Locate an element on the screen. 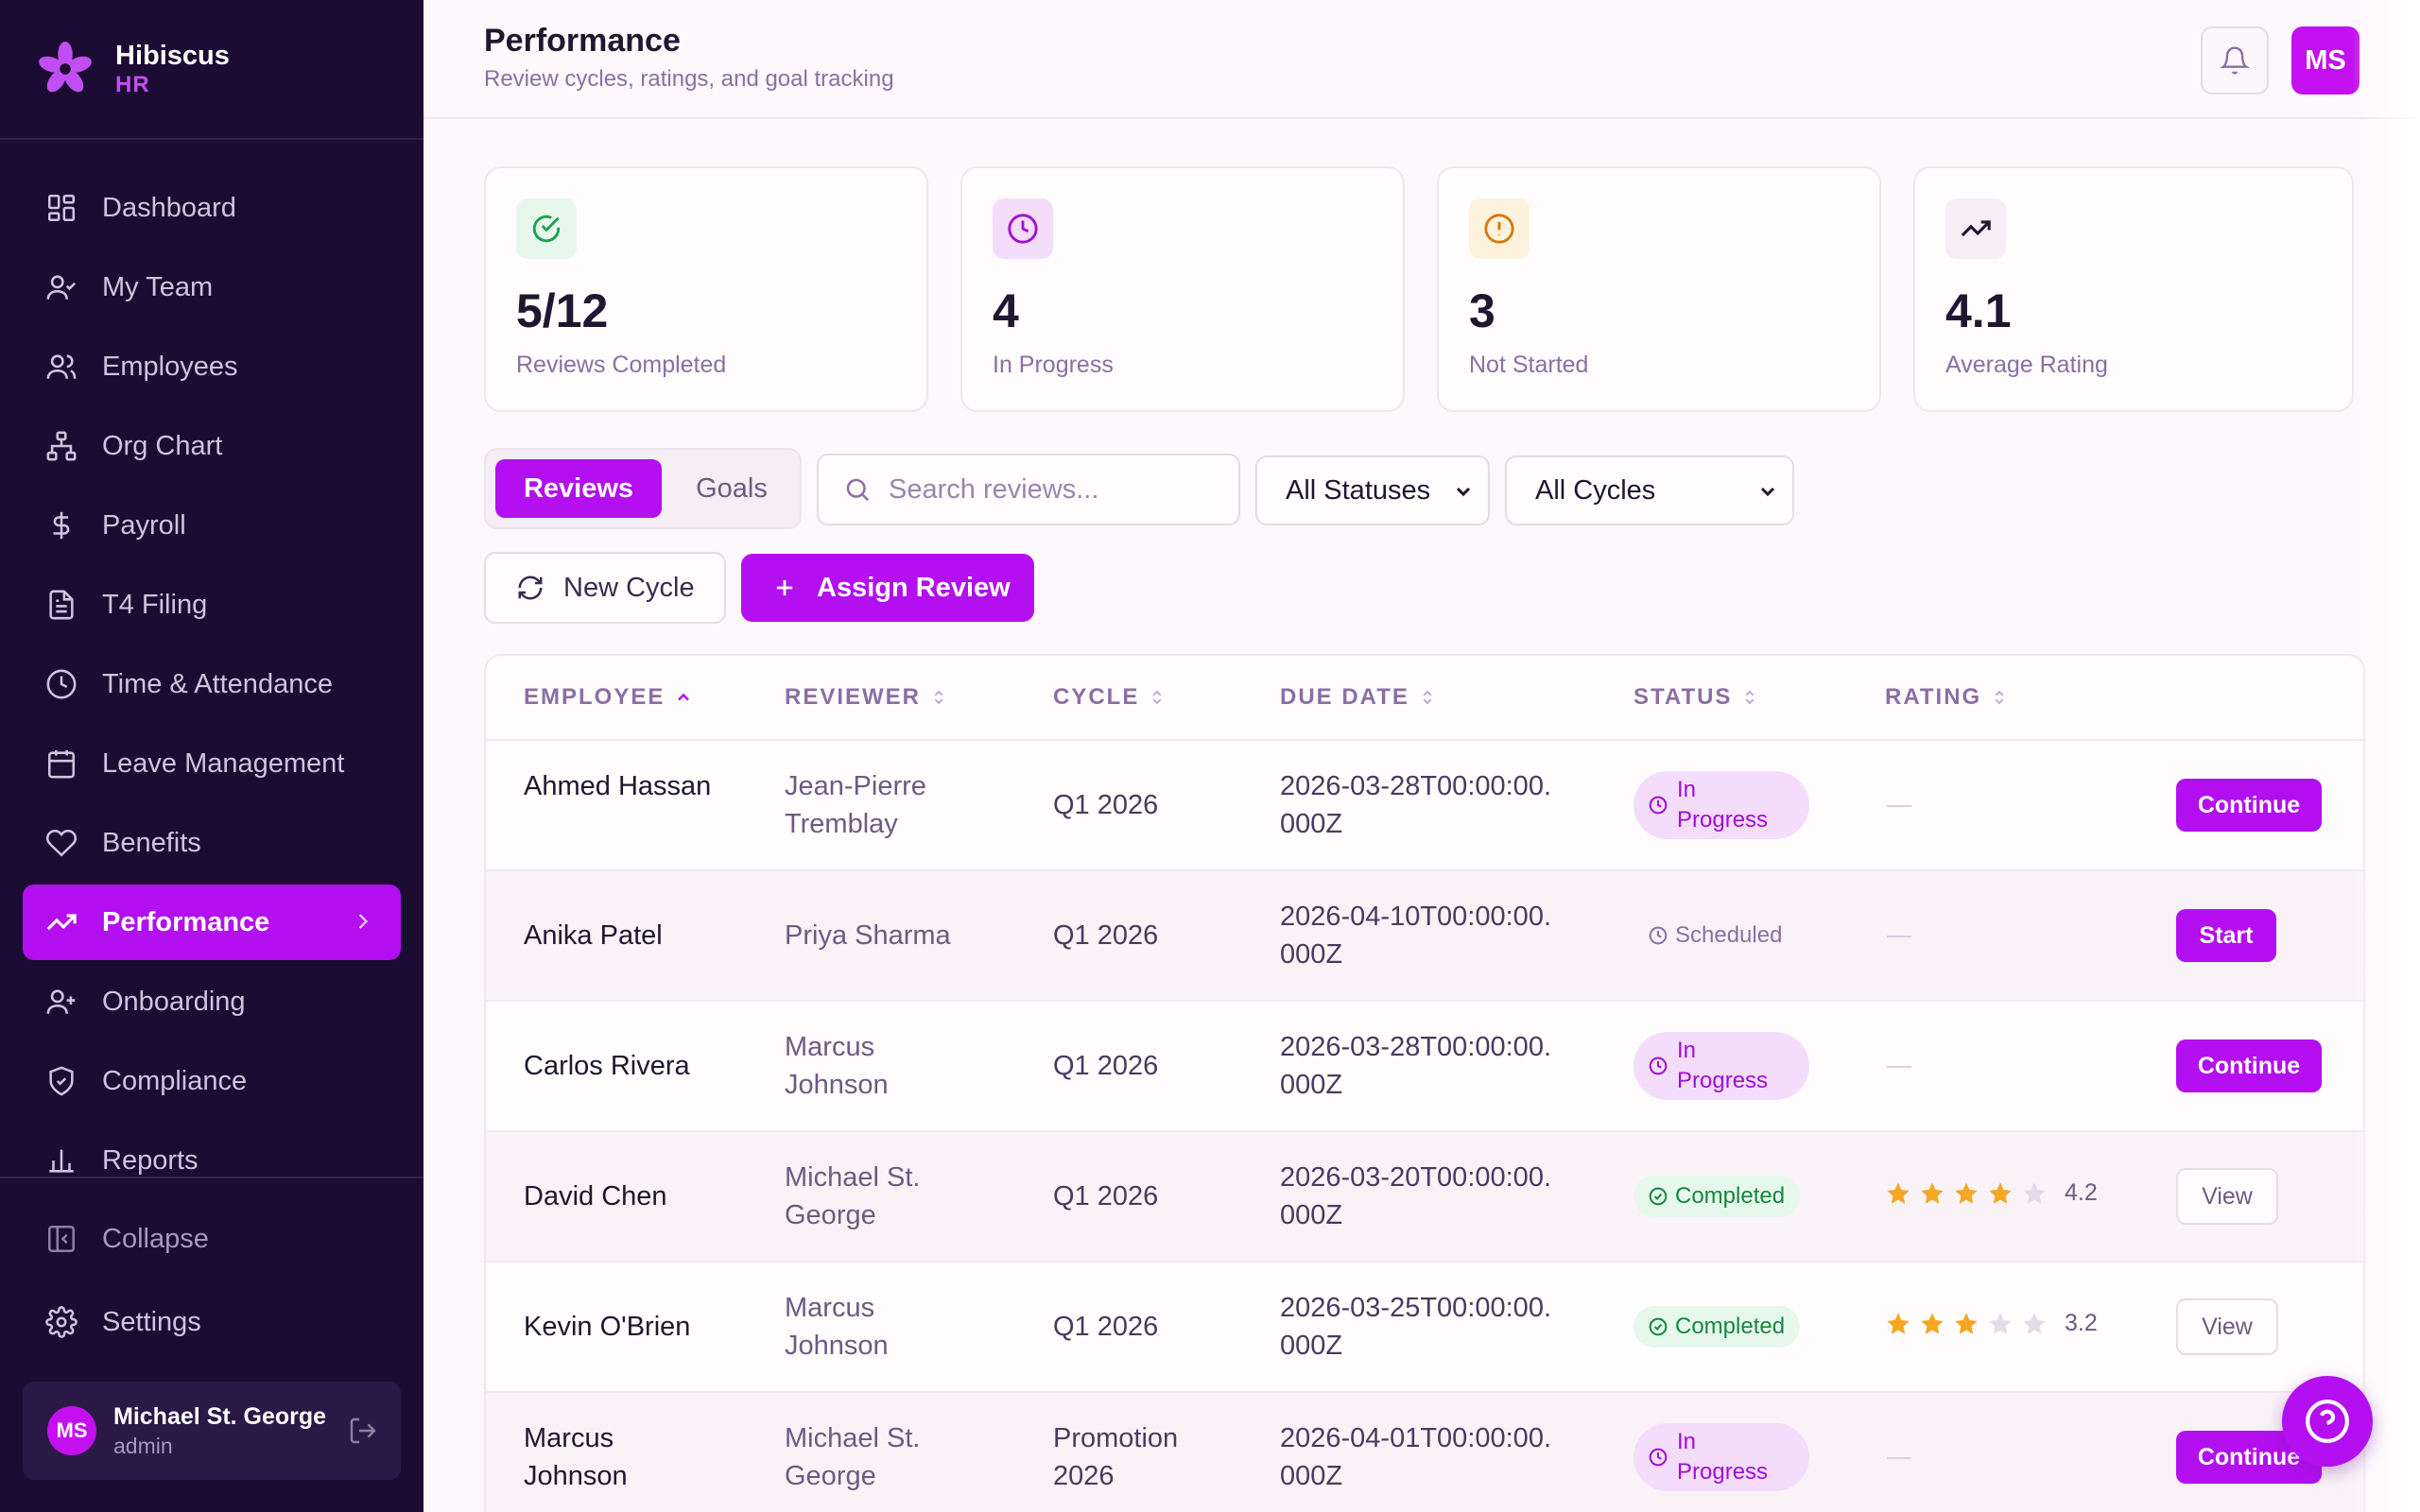 This screenshot has width=2420, height=1512. stat-value: 4.1 is located at coordinates (1978, 310).